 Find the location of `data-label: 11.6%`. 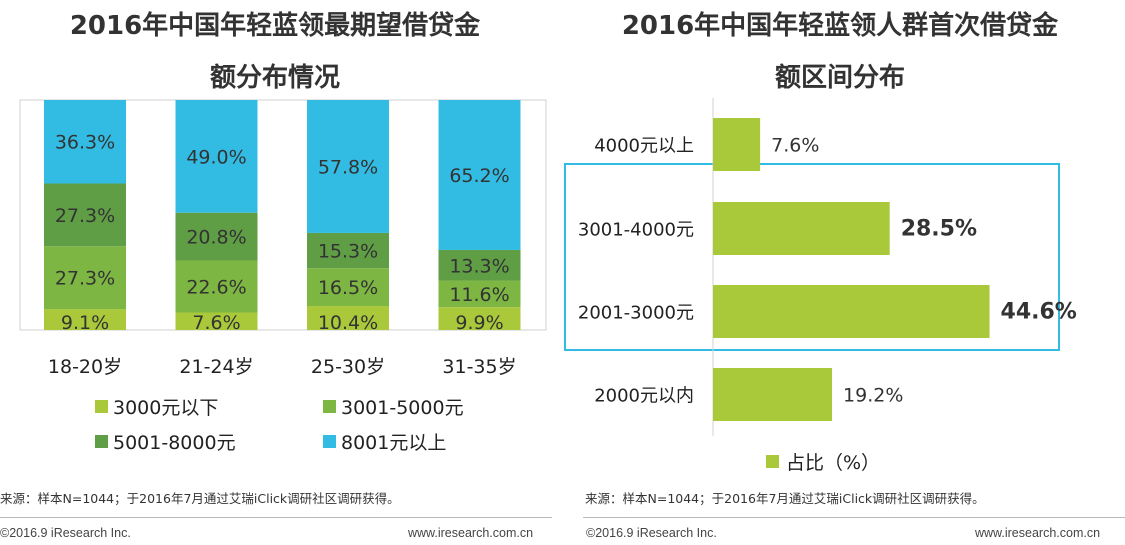

data-label: 11.6% is located at coordinates (479, 295).